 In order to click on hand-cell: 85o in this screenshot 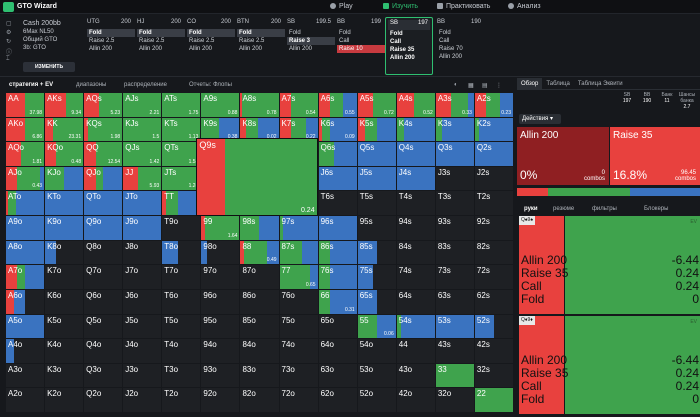, I will do `click(260, 327)`.